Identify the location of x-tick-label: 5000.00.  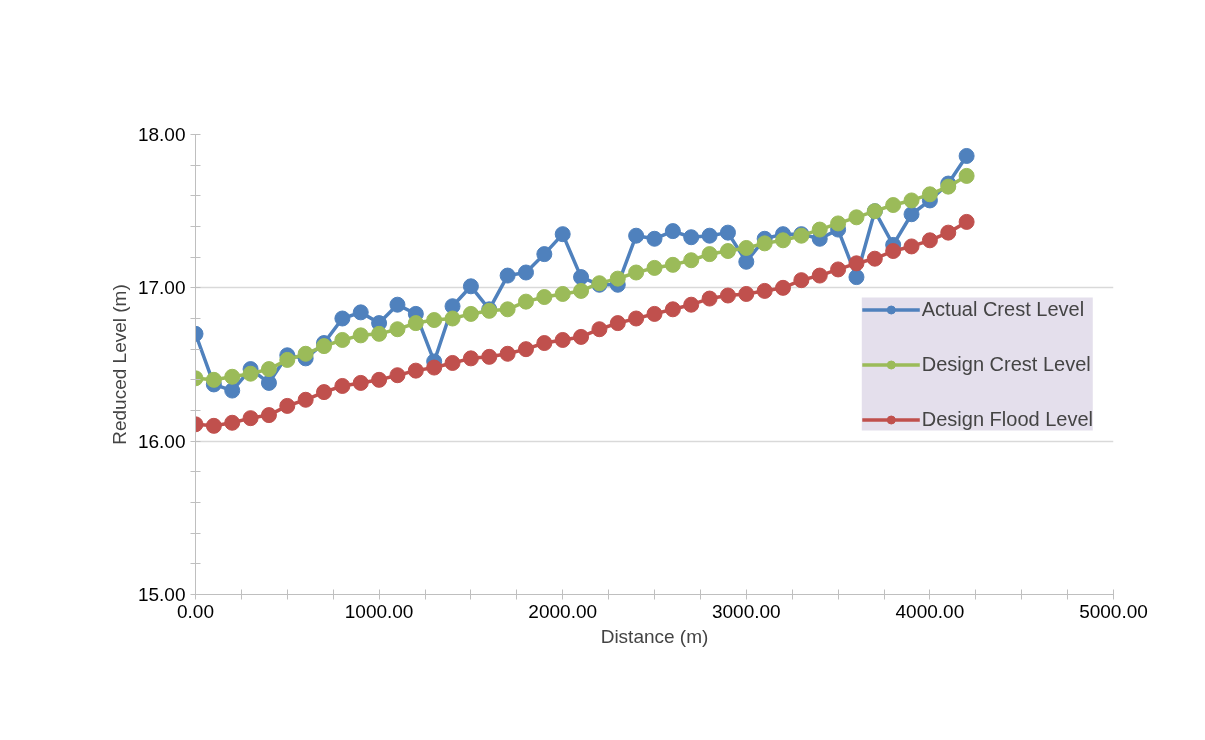
(1113, 611).